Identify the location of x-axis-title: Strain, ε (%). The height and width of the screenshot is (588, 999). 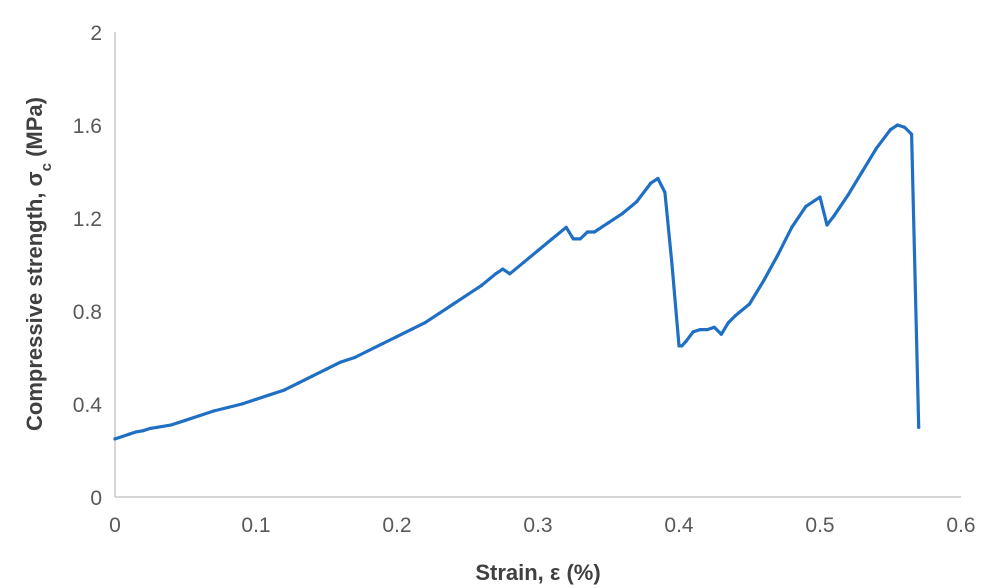
(537, 572).